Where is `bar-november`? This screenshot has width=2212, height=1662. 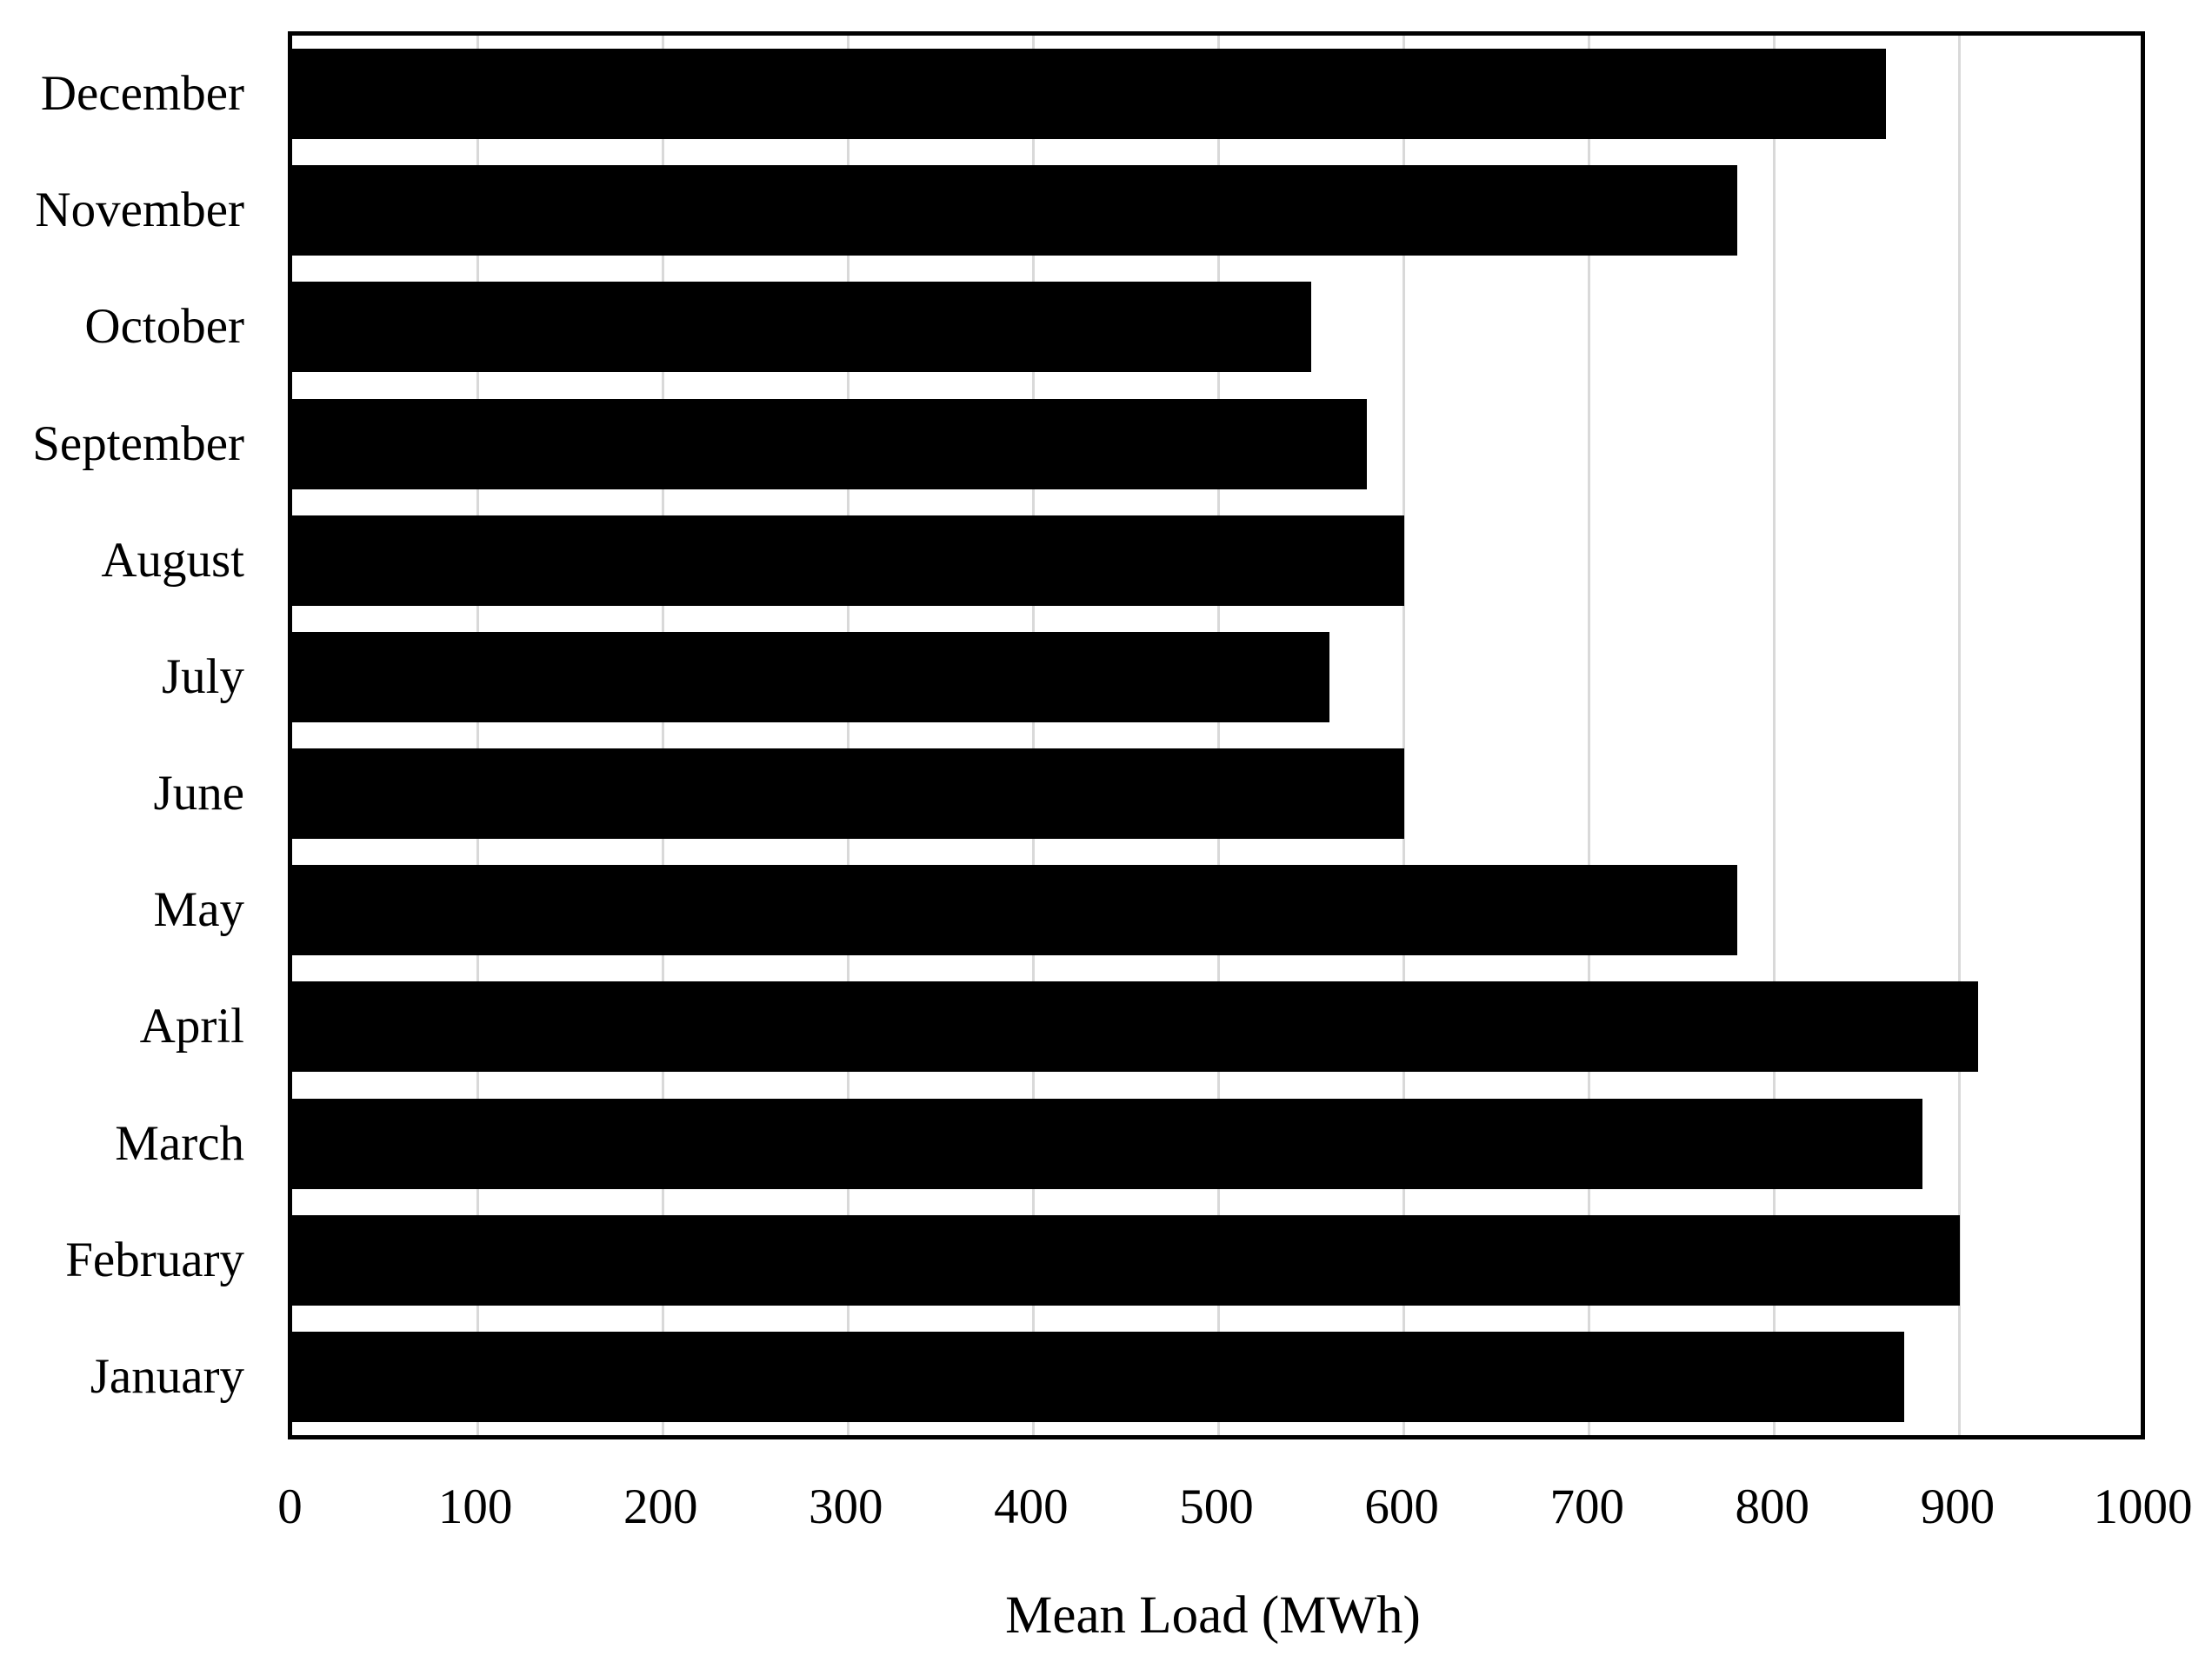
bar-november is located at coordinates (1015, 210).